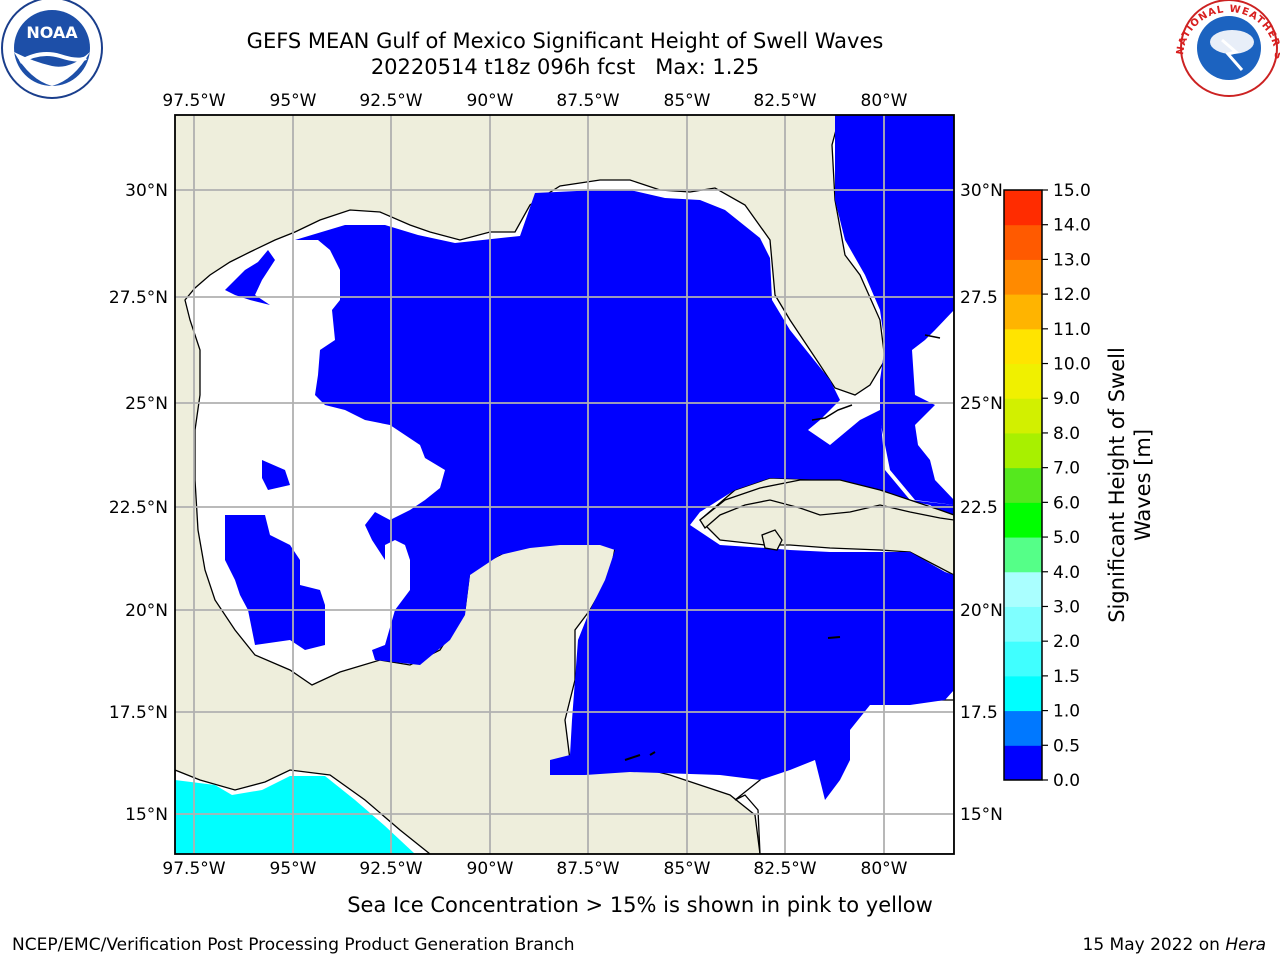 Image resolution: width=1280 pixels, height=960 pixels. I want to click on isle-of-youth, so click(772, 540).